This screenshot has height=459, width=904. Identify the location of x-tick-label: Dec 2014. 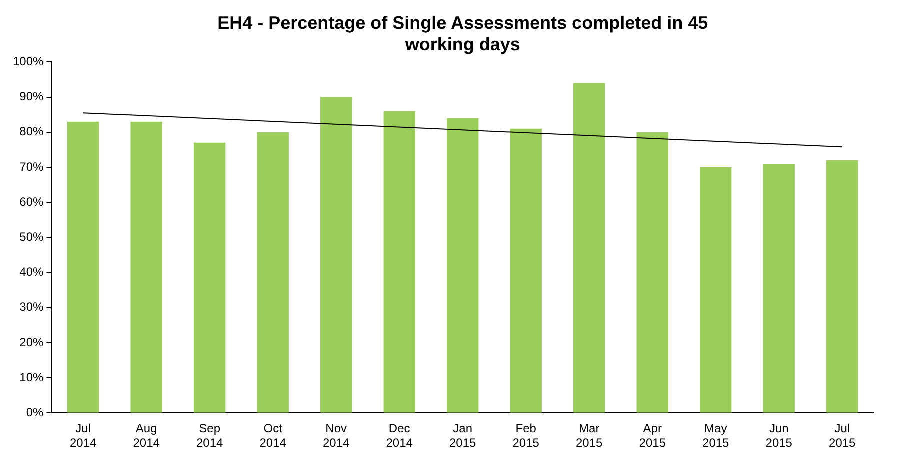
(400, 436).